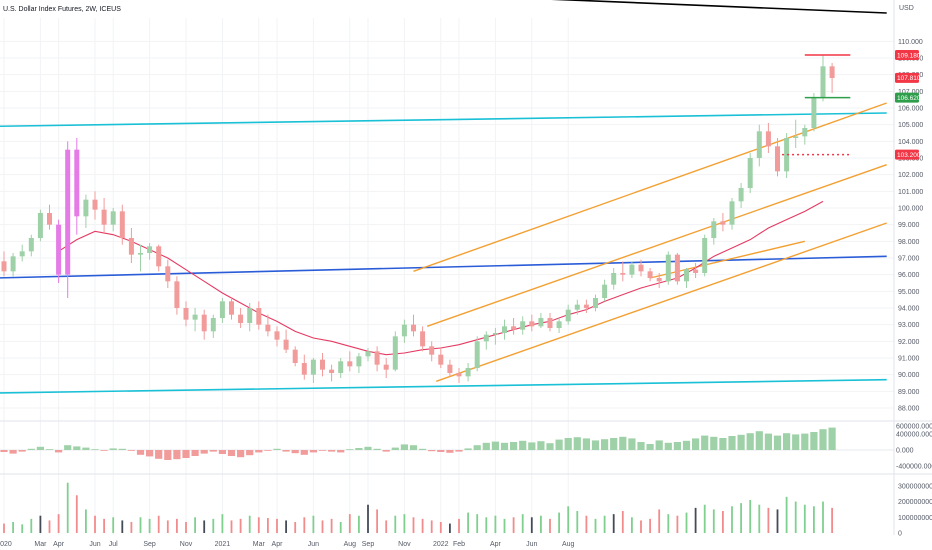  Describe the element at coordinates (910, 192) in the screenshot. I see `price-tick-label: 101.000` at that location.